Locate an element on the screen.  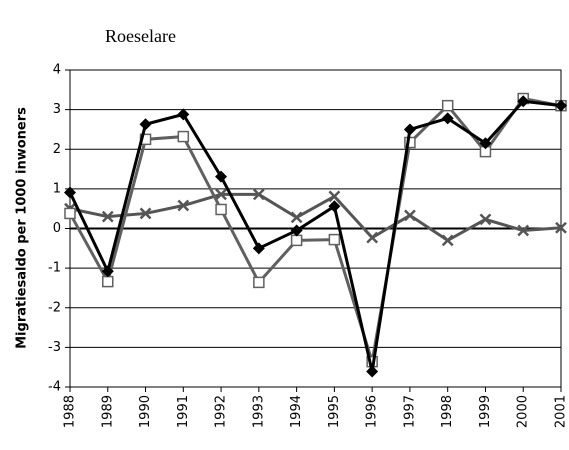
x-tick-label: 1993 is located at coordinates (258, 411).